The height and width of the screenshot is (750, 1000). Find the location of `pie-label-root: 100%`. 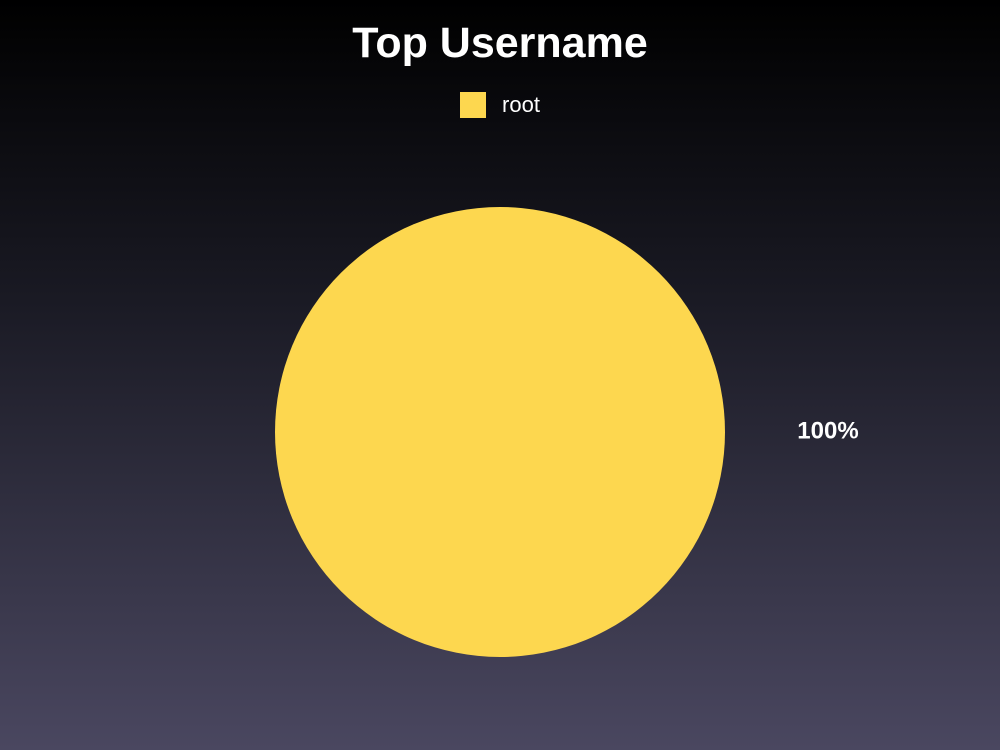

pie-label-root: 100% is located at coordinates (827, 430).